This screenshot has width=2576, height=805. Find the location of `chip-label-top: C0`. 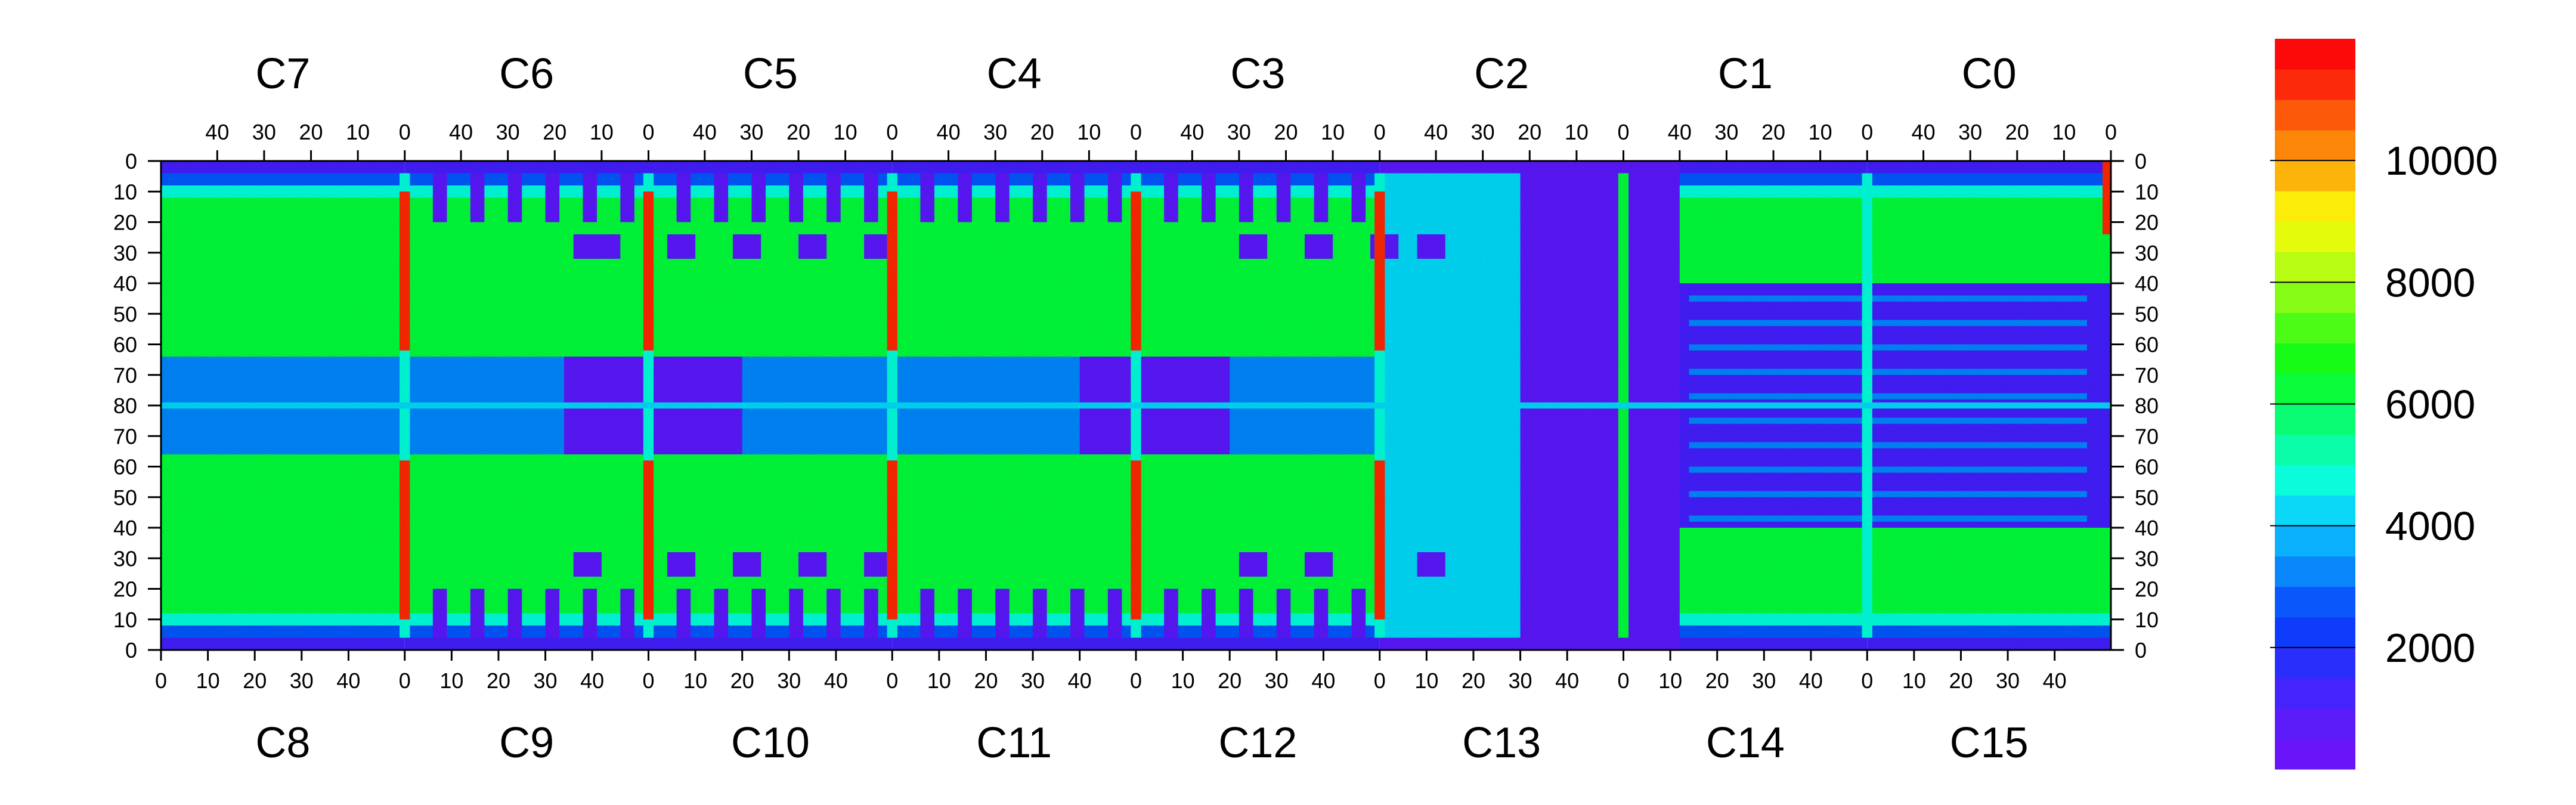

chip-label-top: C0 is located at coordinates (1990, 74).